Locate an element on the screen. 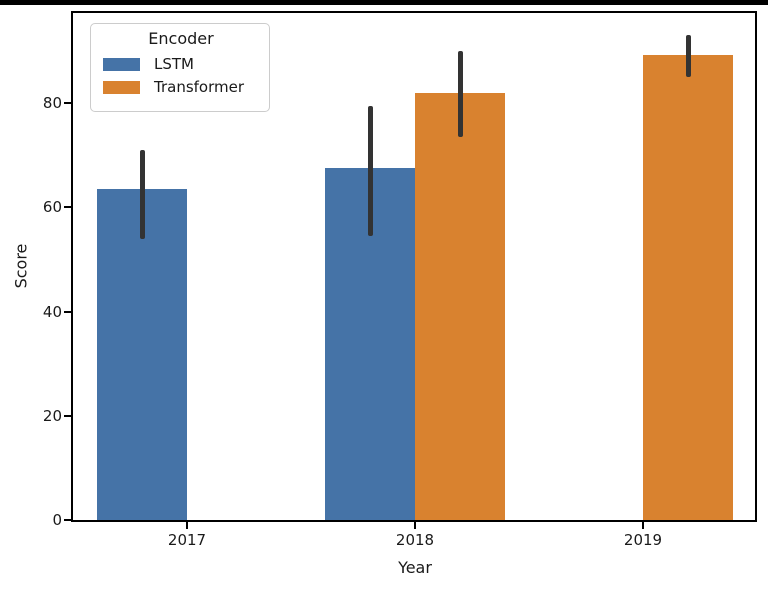 The width and height of the screenshot is (768, 592). transformer-color-swatch is located at coordinates (121, 87).